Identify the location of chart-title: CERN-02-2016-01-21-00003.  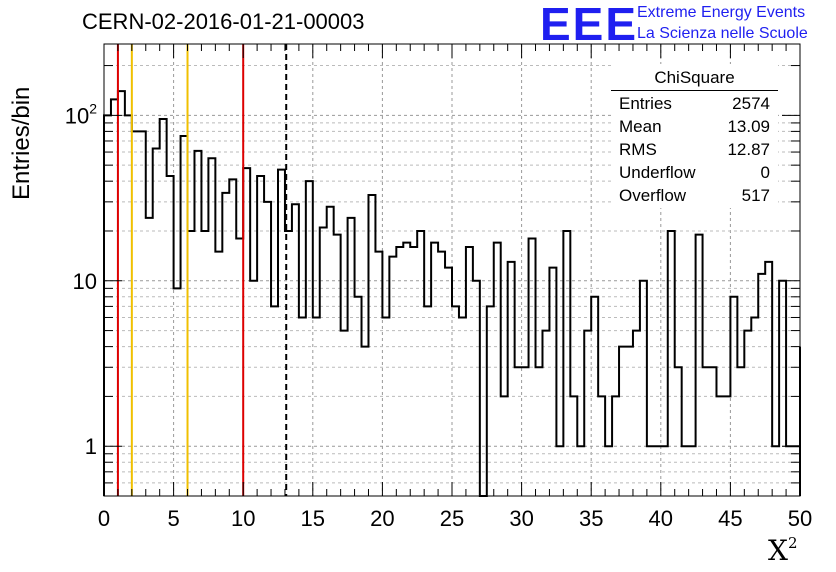
(223, 21).